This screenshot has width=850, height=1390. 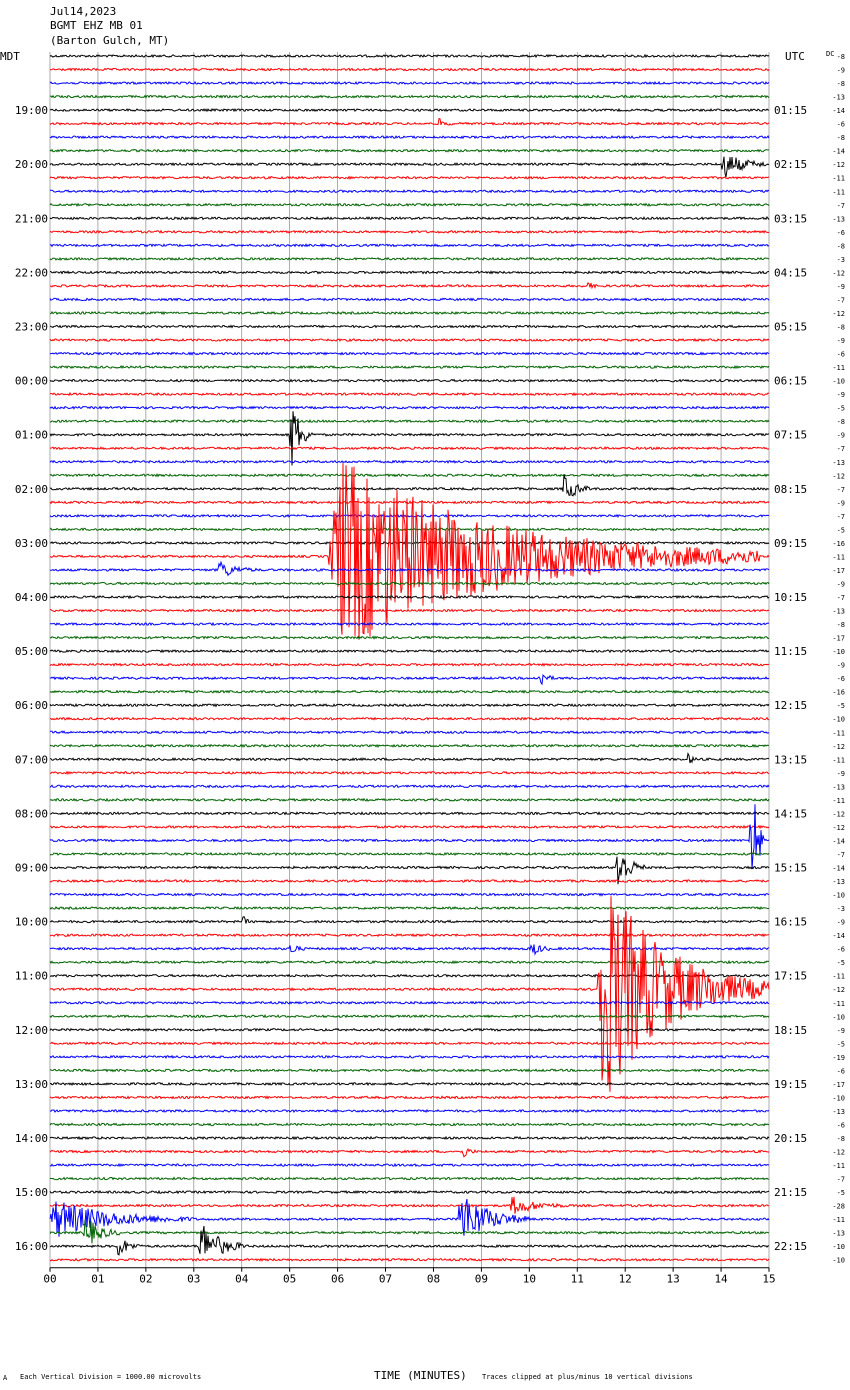 I want to click on left-hour-label: 20:00, so click(x=31, y=164).